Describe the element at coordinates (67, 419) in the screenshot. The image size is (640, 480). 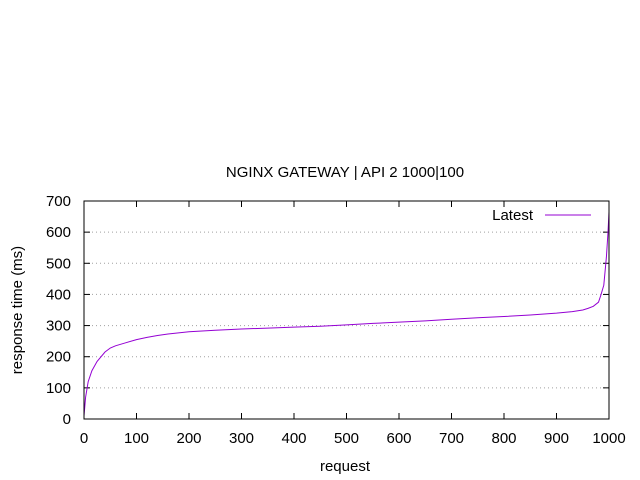
I see `y-tick-label: 0` at that location.